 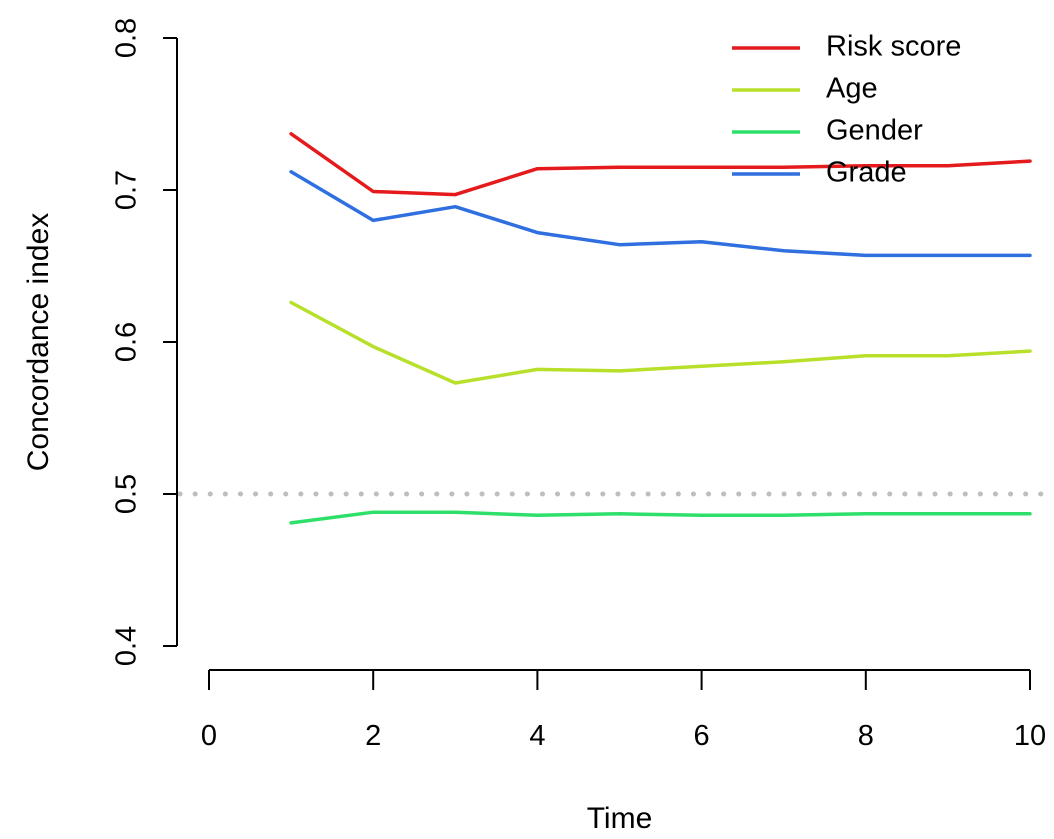 I want to click on x-tick-label: 0, so click(x=209, y=736).